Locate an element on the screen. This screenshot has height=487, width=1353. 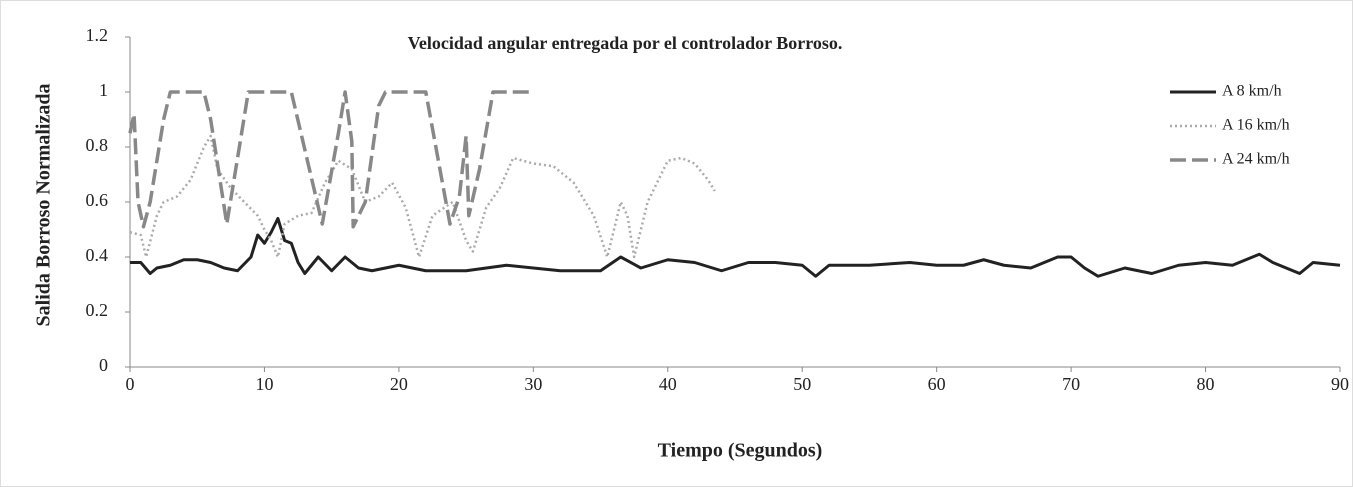
y-tick-label: 1.2 is located at coordinates (97, 35).